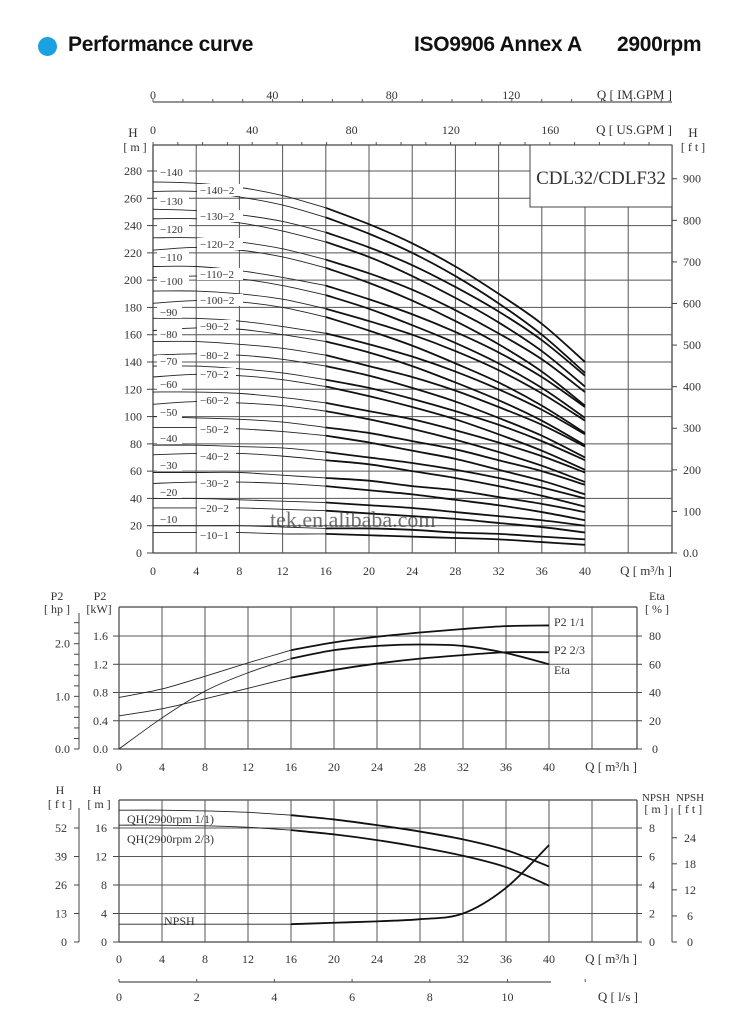 This screenshot has height=1035, width=750. What do you see at coordinates (169, 313) in the screenshot?
I see `stage-label: −90` at bounding box center [169, 313].